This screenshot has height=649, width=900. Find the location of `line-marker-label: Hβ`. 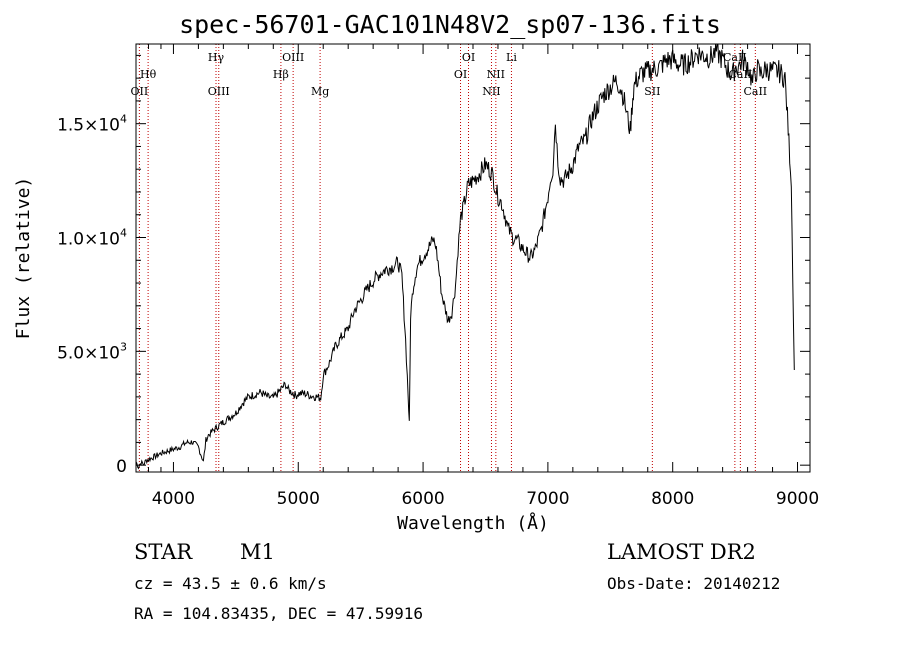

line-marker-label: Hβ is located at coordinates (281, 74).